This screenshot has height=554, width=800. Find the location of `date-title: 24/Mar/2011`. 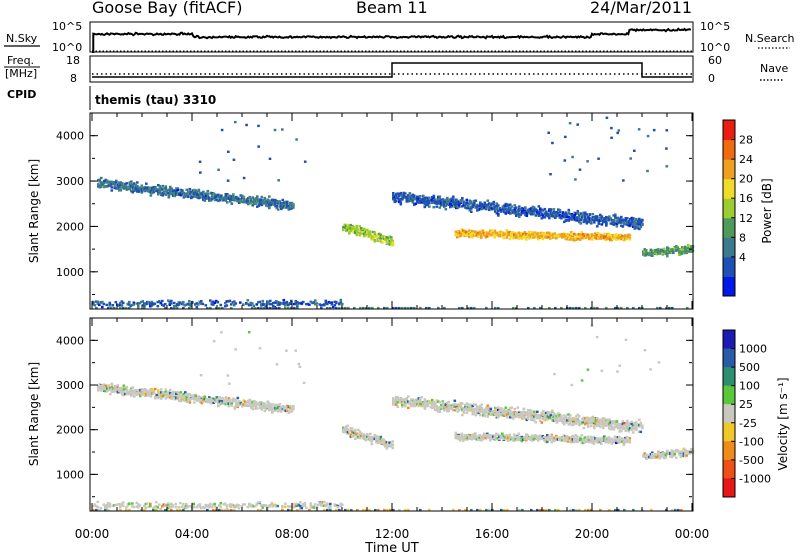

date-title: 24/Mar/2011 is located at coordinates (641, 8).